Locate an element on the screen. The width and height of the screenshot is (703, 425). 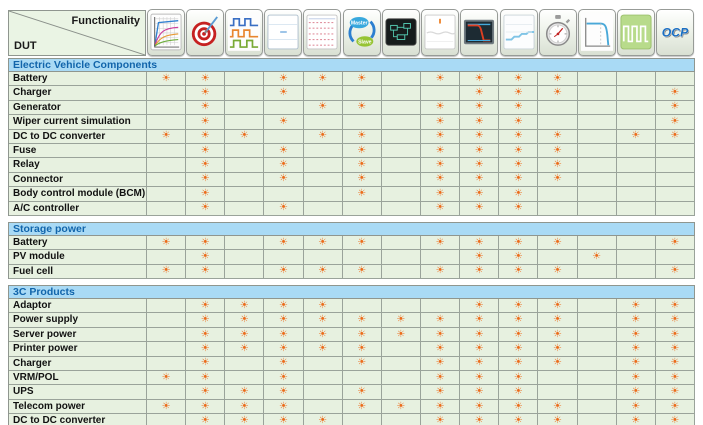
pulse-train-icon is located at coordinates (636, 32).